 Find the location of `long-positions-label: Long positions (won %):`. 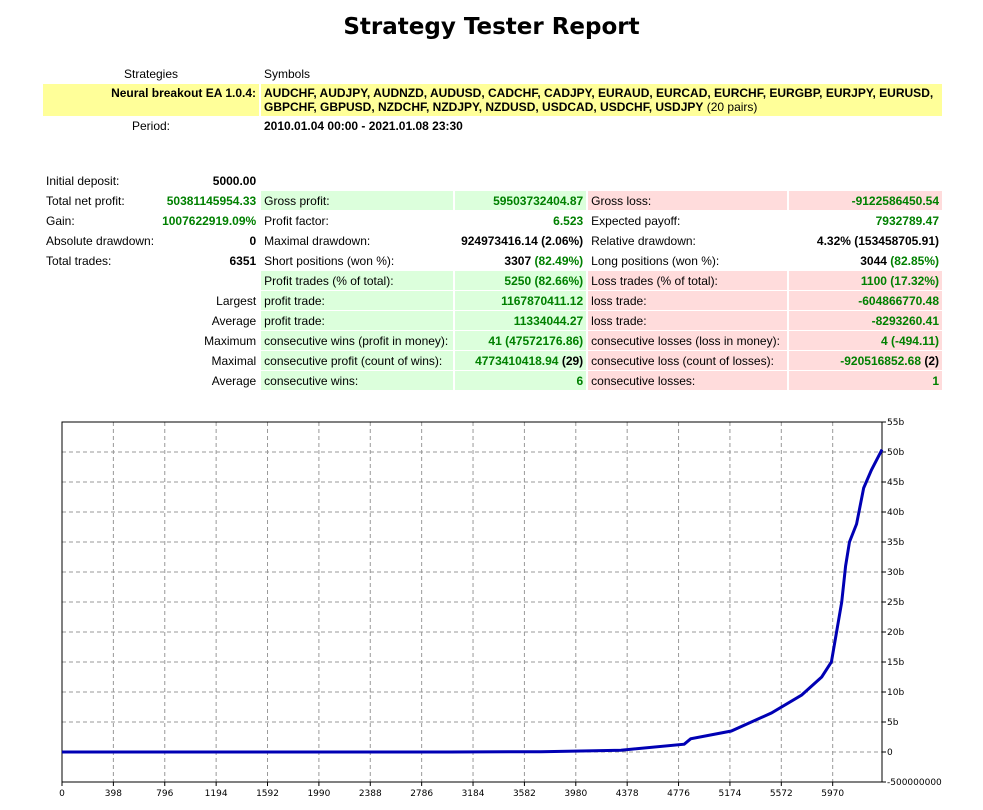

long-positions-label: Long positions (won %): is located at coordinates (655, 260).